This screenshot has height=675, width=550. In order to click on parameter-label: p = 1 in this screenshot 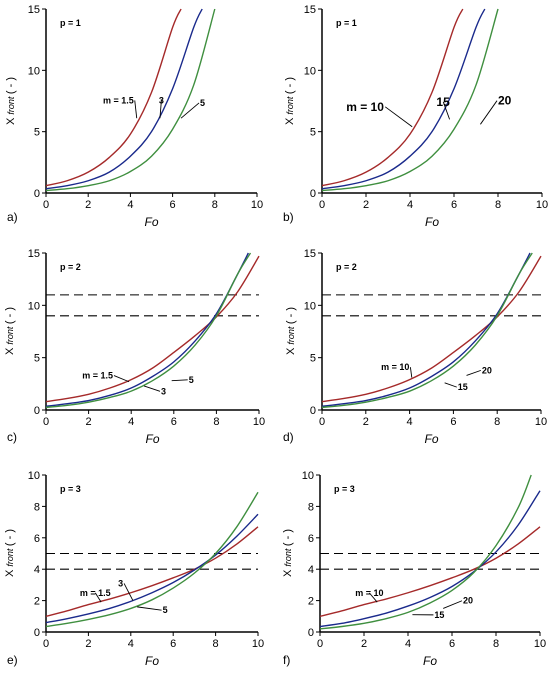, I will do `click(346, 23)`.